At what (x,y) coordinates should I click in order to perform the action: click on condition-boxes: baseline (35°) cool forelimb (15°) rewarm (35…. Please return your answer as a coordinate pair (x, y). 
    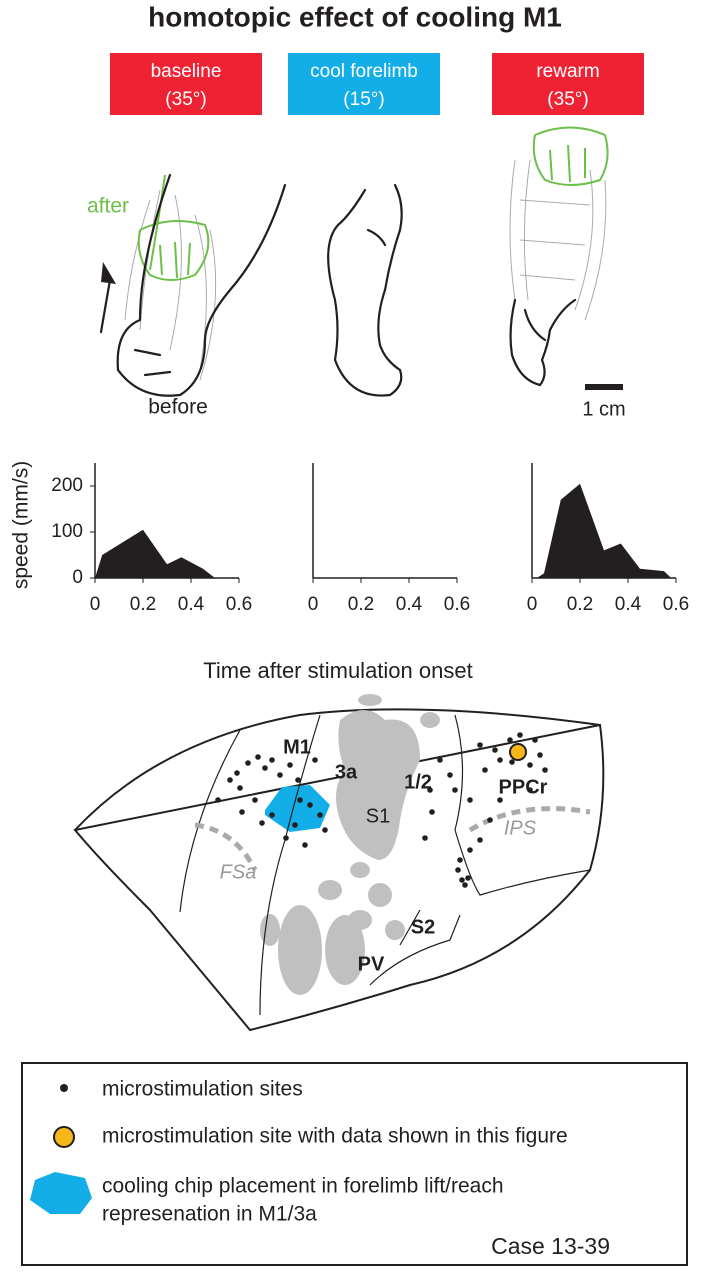
    Looking at the image, I should click on (377, 84).